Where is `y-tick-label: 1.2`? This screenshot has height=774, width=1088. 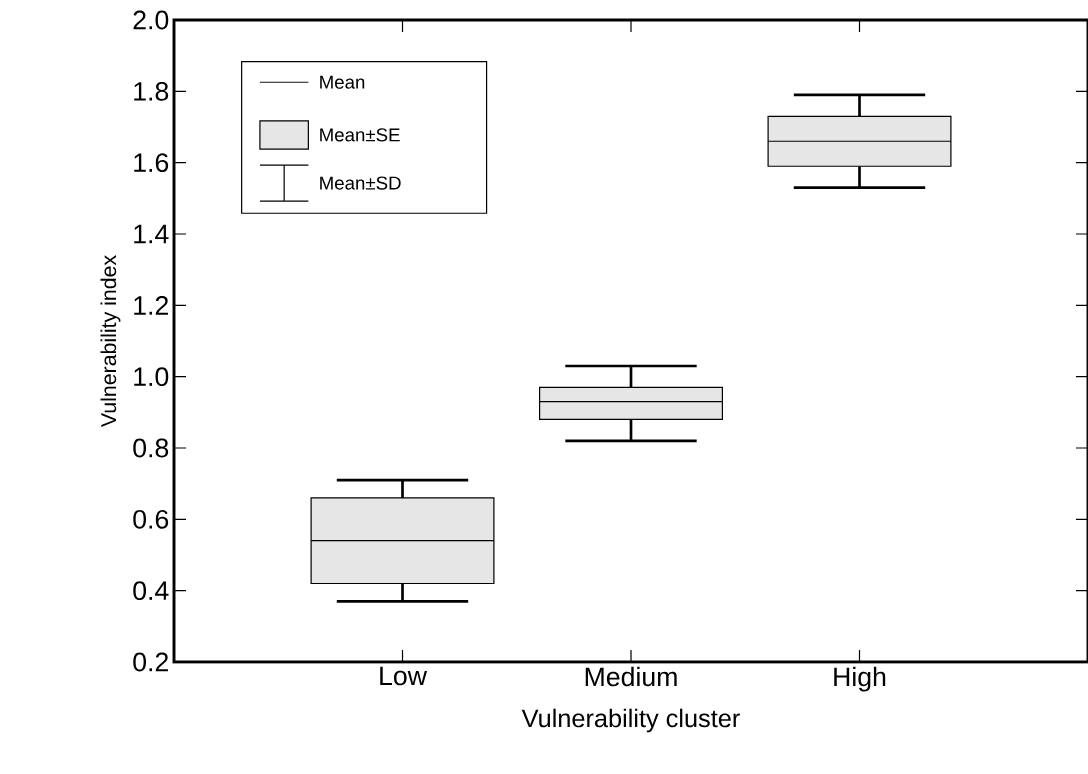 y-tick-label: 1.2 is located at coordinates (151, 305).